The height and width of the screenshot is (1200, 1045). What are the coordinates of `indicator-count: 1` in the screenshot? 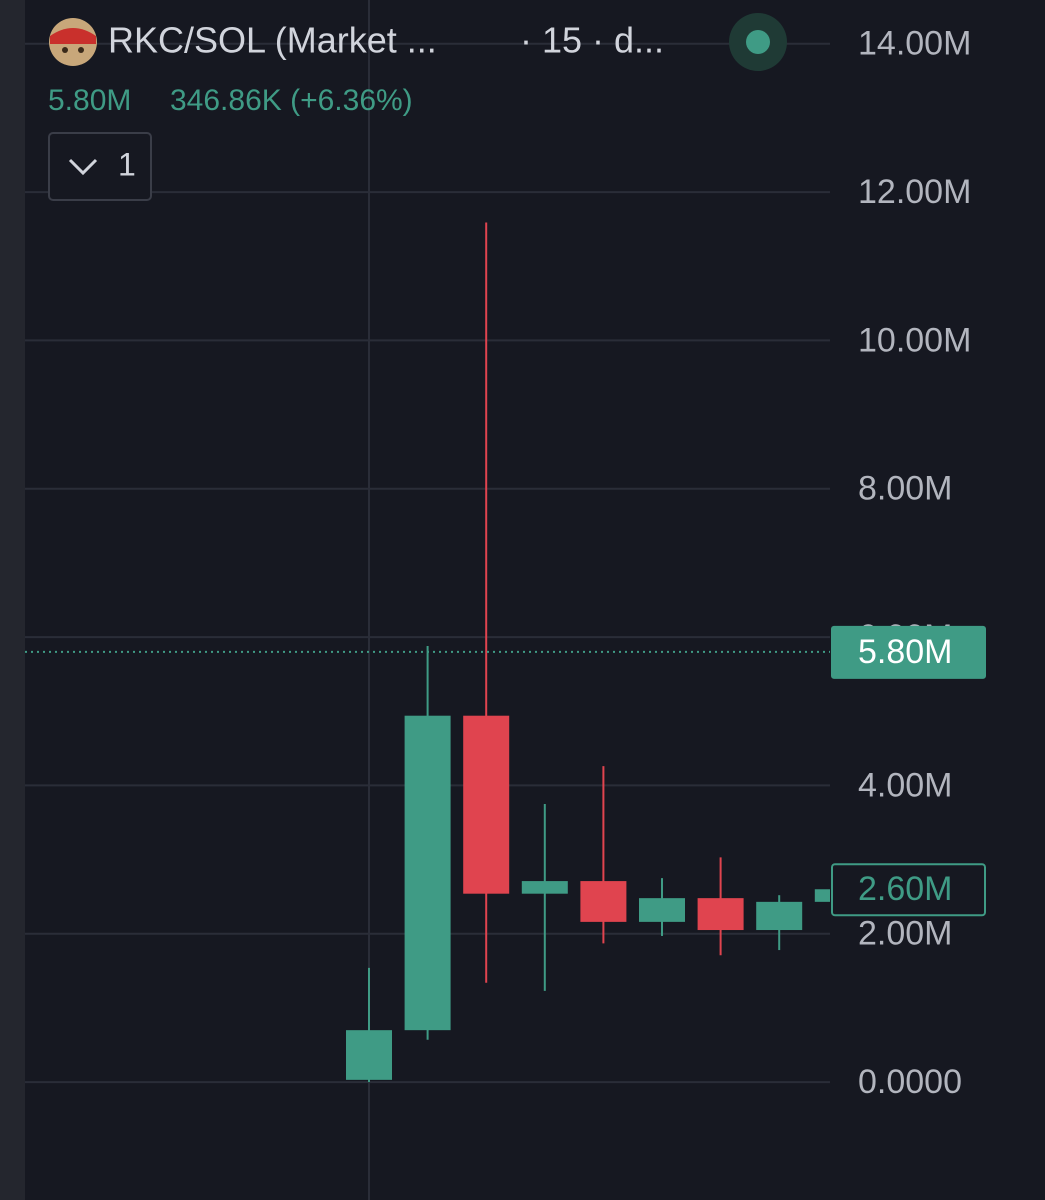 It's located at (127, 164).